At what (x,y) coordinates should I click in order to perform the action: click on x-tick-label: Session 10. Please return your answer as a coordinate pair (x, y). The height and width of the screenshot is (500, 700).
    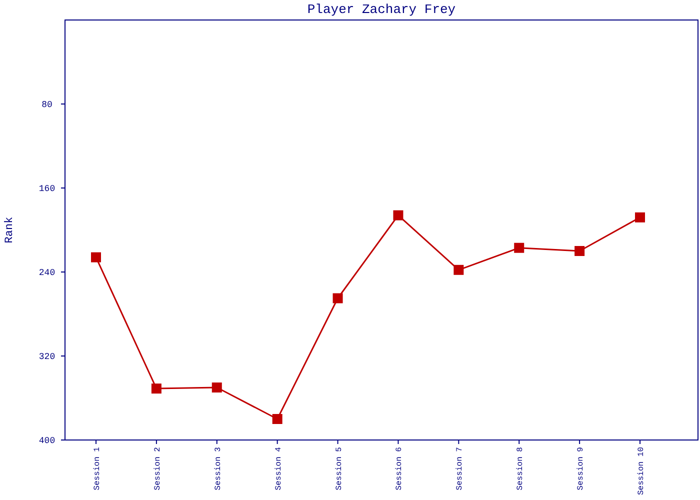
    Looking at the image, I should click on (641, 471).